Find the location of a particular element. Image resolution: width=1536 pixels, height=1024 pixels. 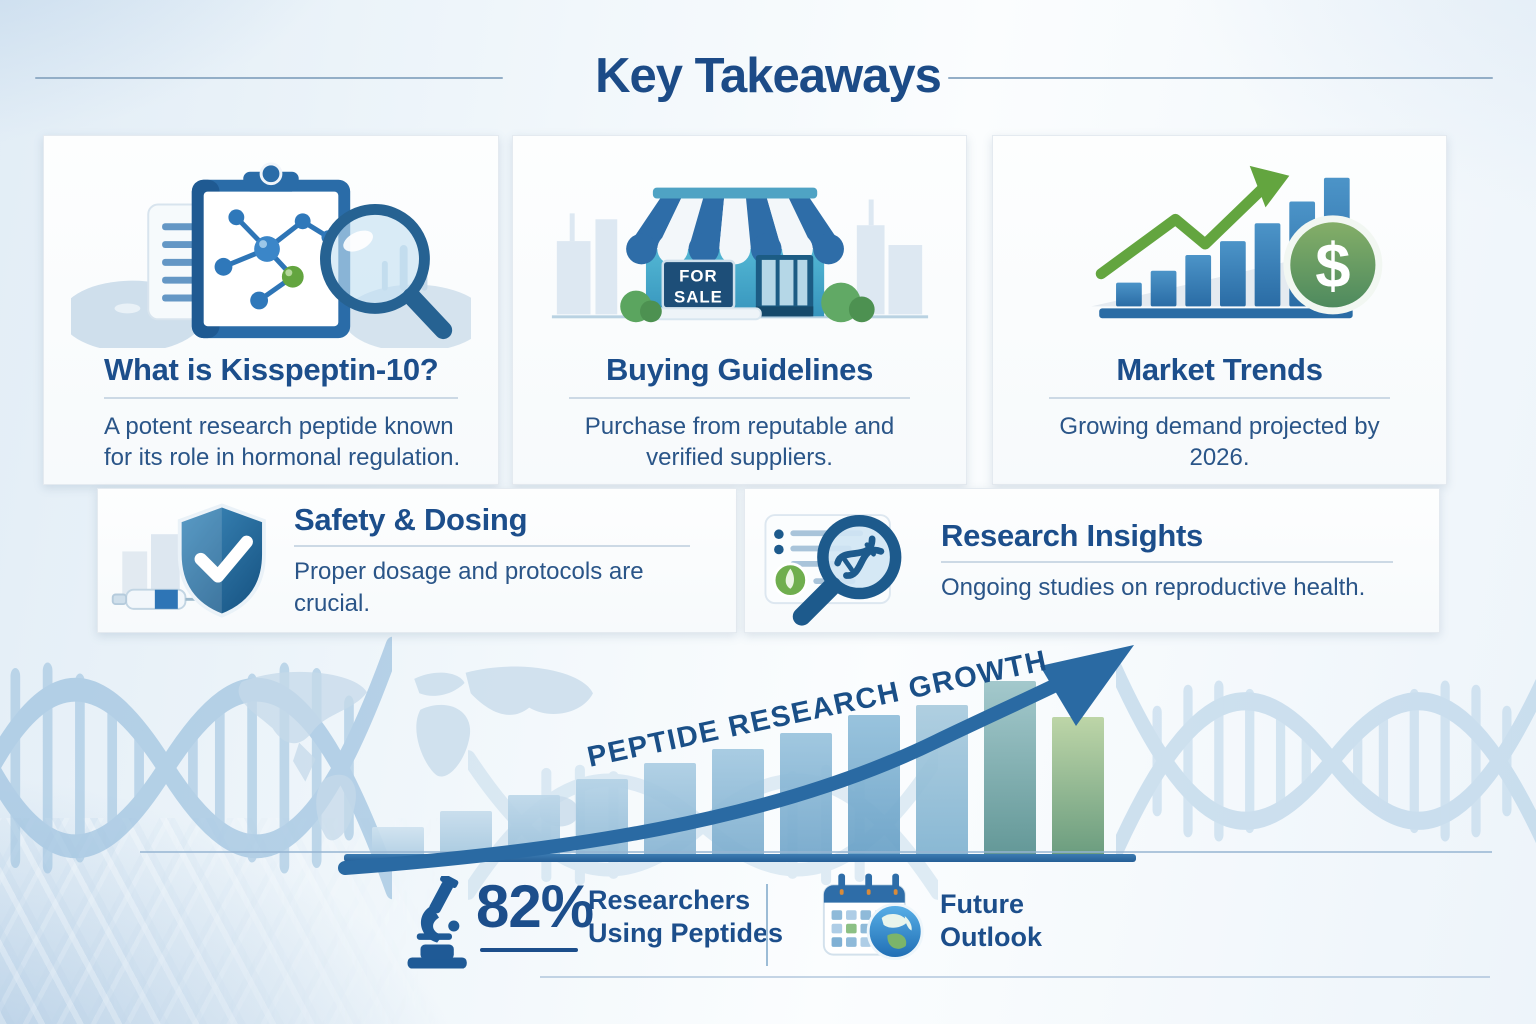

growth-bars is located at coordinates (738, 762).